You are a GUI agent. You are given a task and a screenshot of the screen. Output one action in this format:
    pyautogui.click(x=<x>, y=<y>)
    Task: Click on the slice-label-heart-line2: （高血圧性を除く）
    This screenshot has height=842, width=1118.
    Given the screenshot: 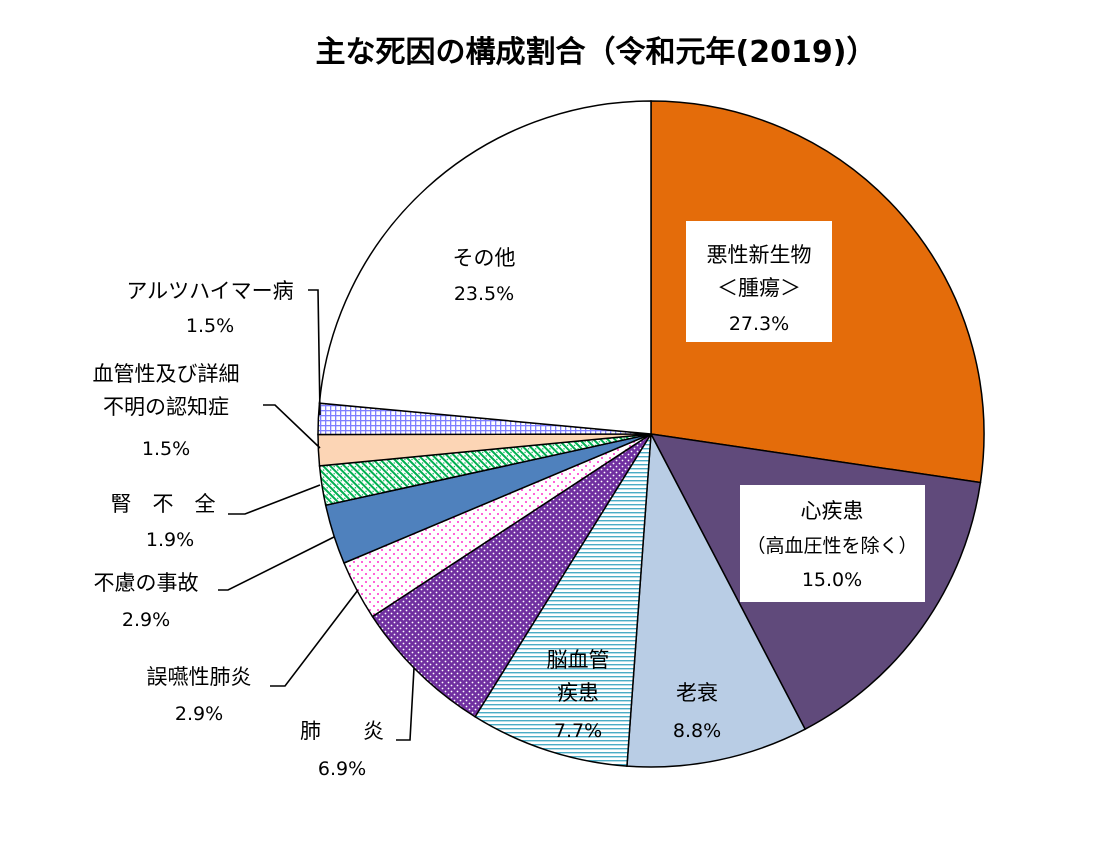 What is the action you would take?
    pyautogui.click(x=831, y=546)
    